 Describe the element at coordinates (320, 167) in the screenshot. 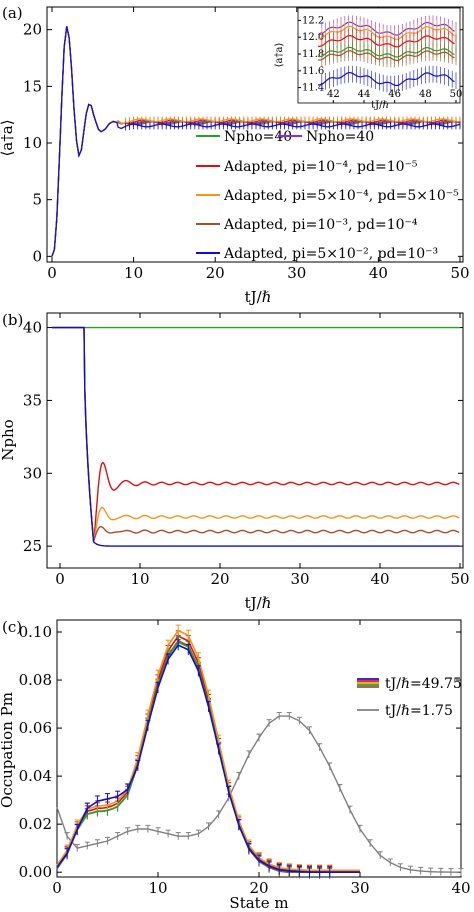

I see `legend-label: Adapted, pi=10⁻⁴, pd=10⁻⁵` at that location.